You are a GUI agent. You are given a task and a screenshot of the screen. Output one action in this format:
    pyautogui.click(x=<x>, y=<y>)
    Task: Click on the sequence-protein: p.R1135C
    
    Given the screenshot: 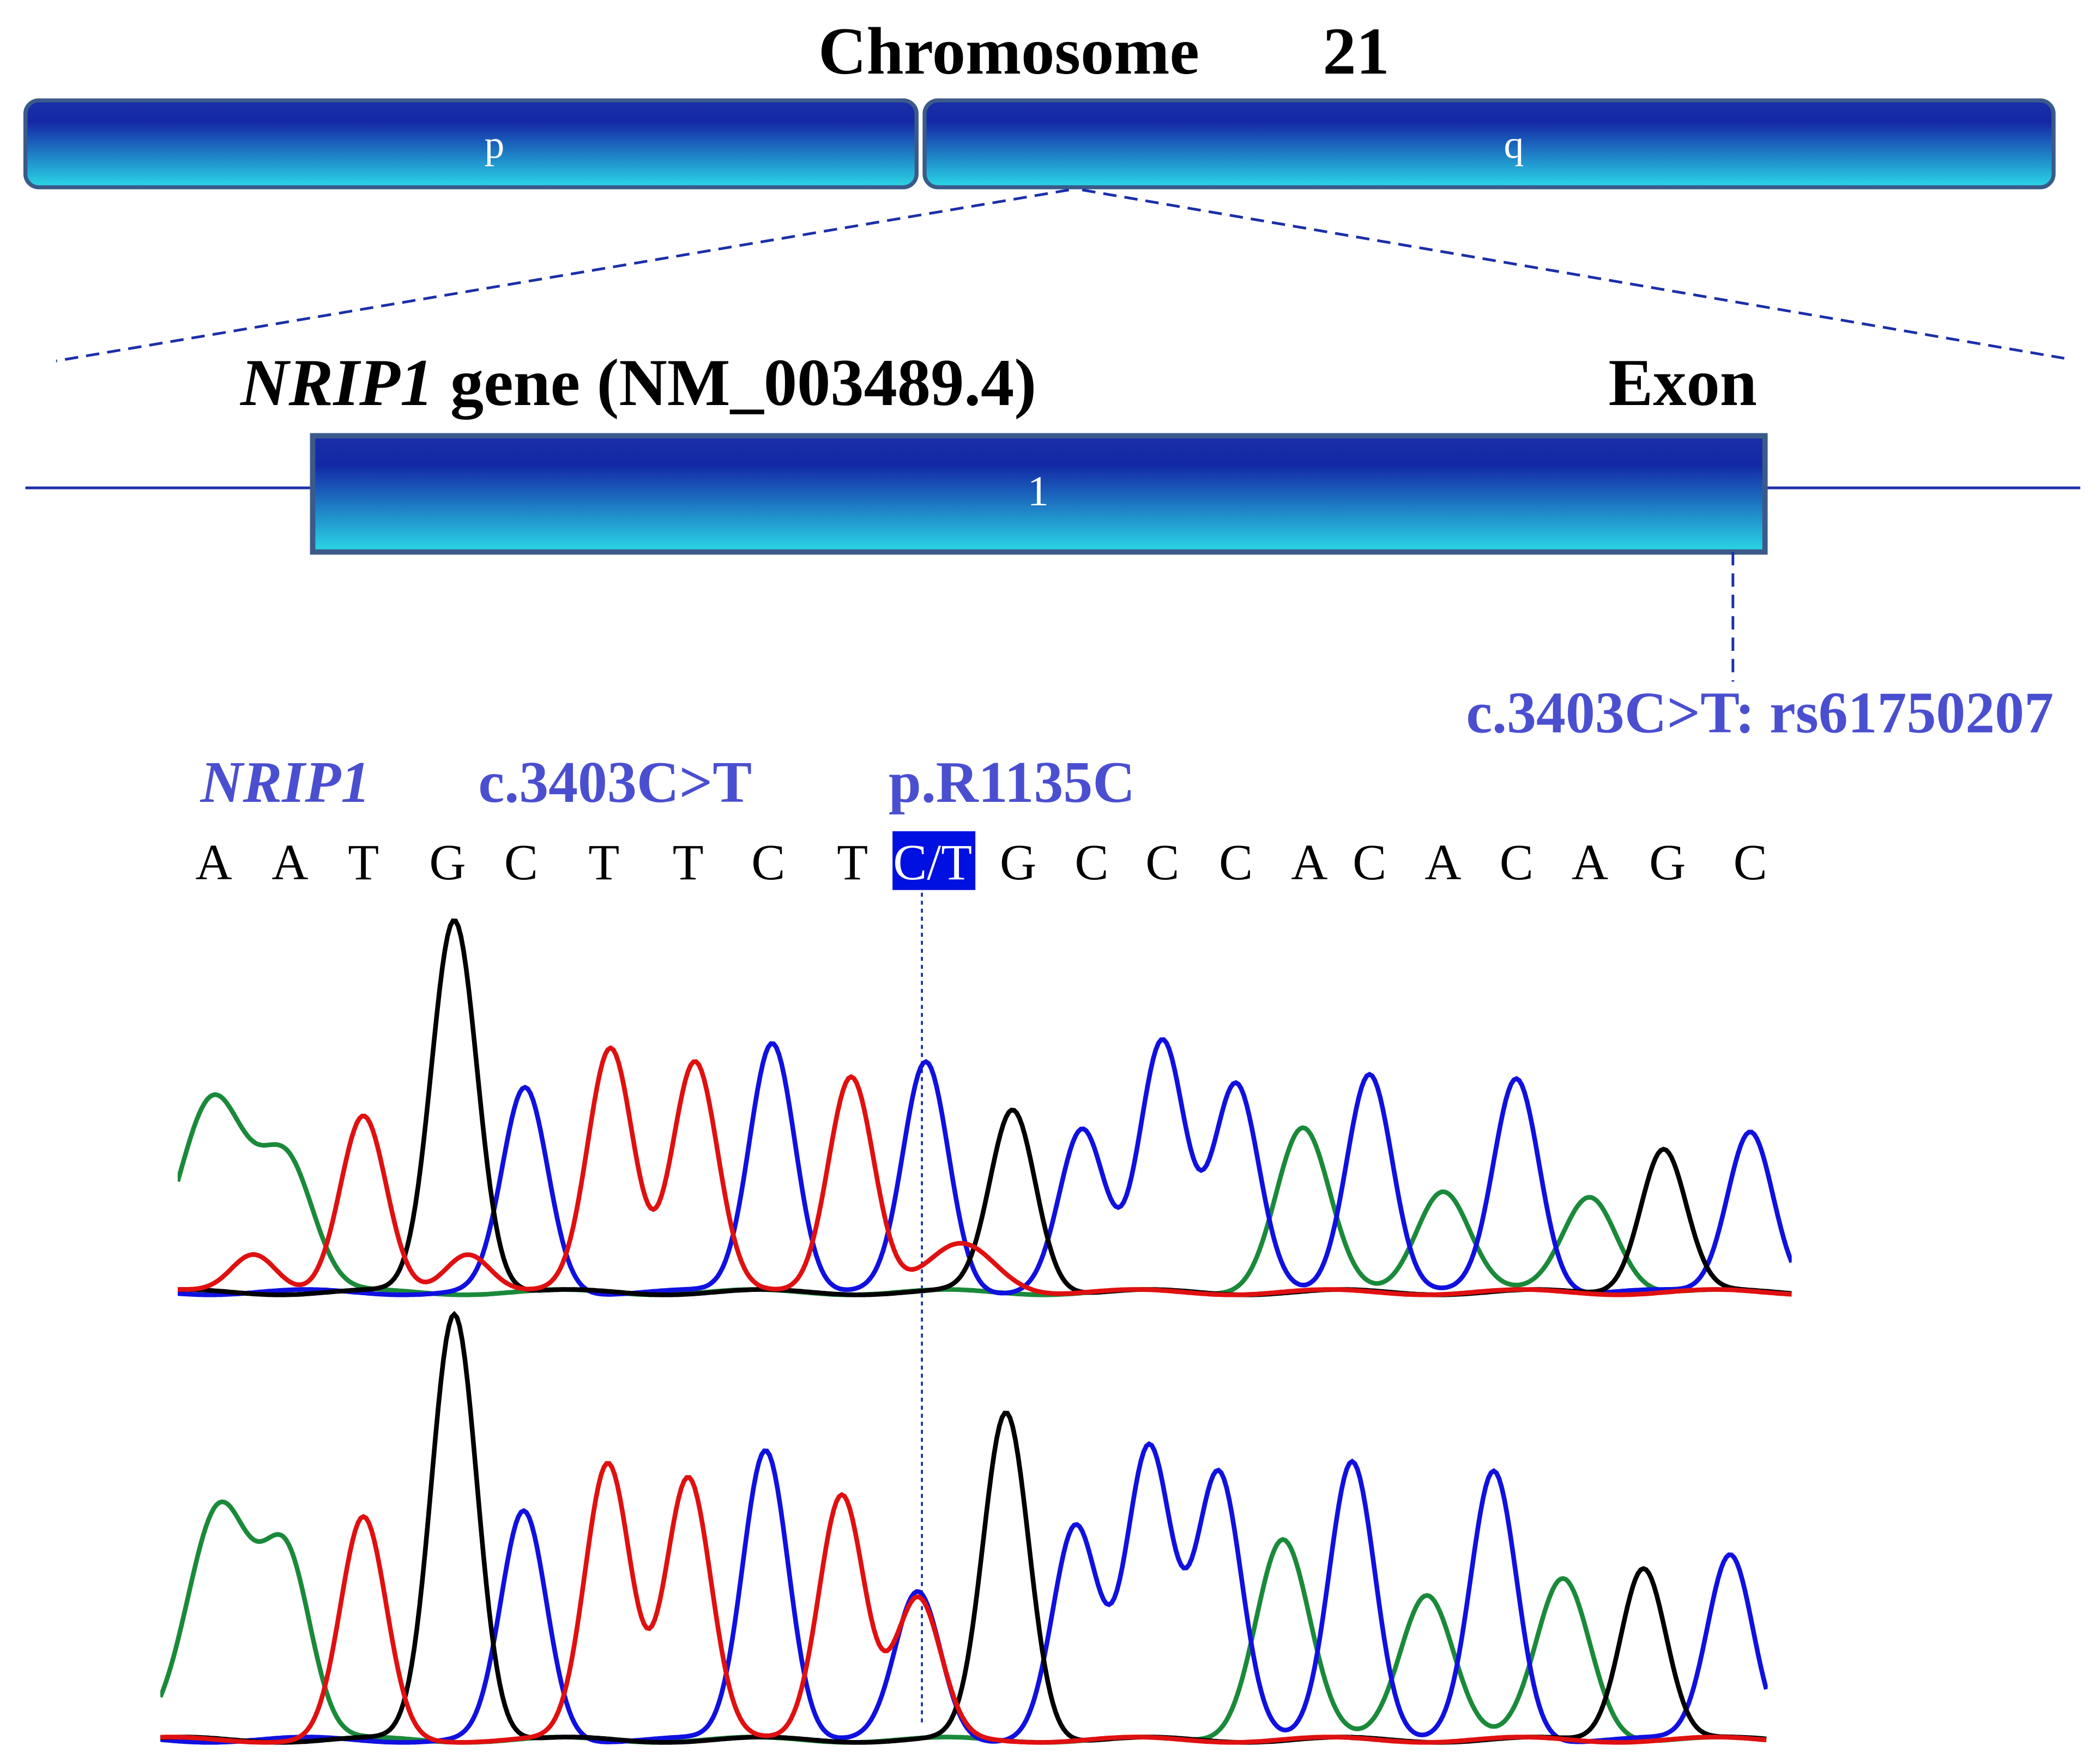 What is the action you would take?
    pyautogui.click(x=1012, y=782)
    